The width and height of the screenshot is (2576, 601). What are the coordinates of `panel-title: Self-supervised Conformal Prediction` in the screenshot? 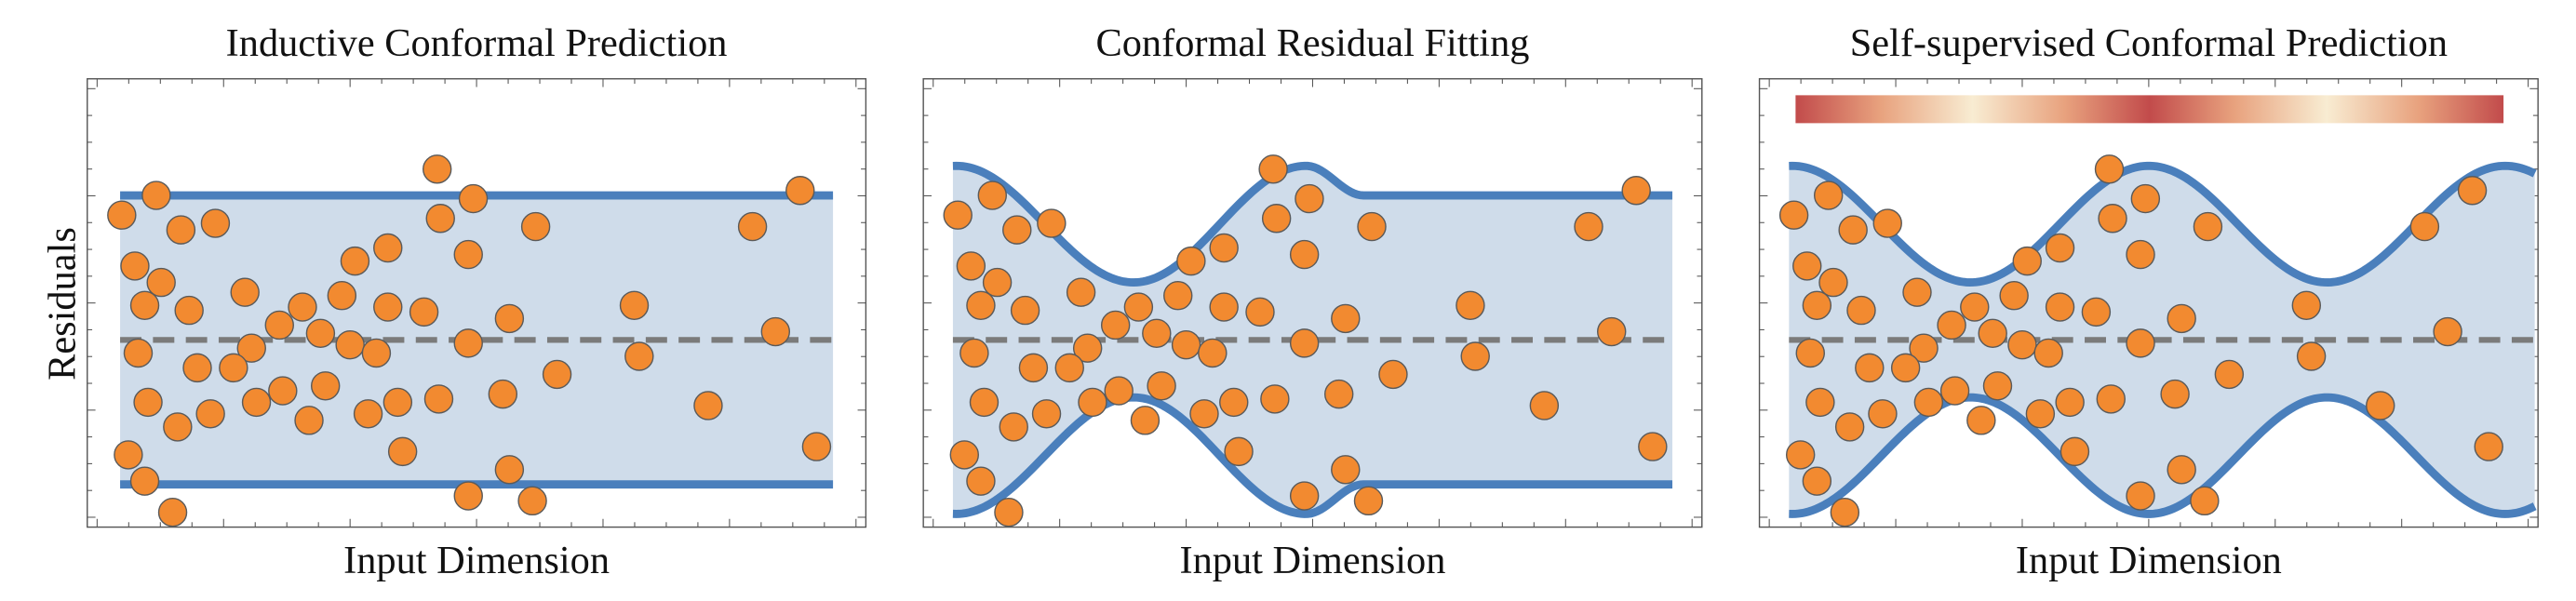 It's located at (2149, 43).